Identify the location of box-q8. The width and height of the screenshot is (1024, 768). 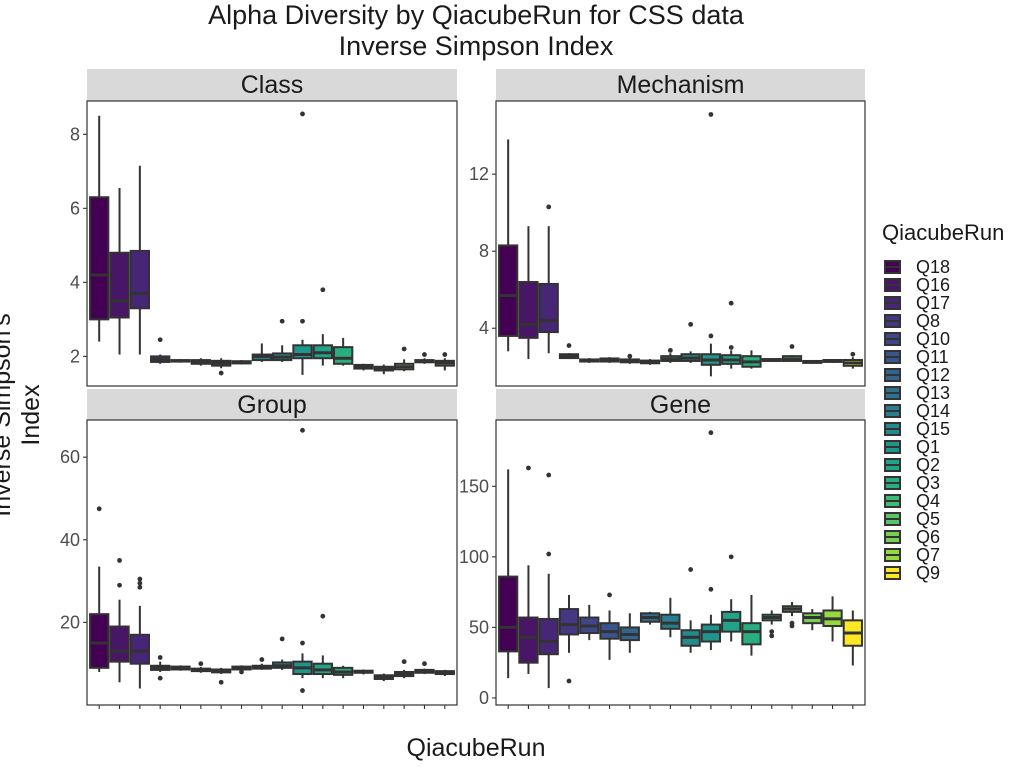
(160, 668).